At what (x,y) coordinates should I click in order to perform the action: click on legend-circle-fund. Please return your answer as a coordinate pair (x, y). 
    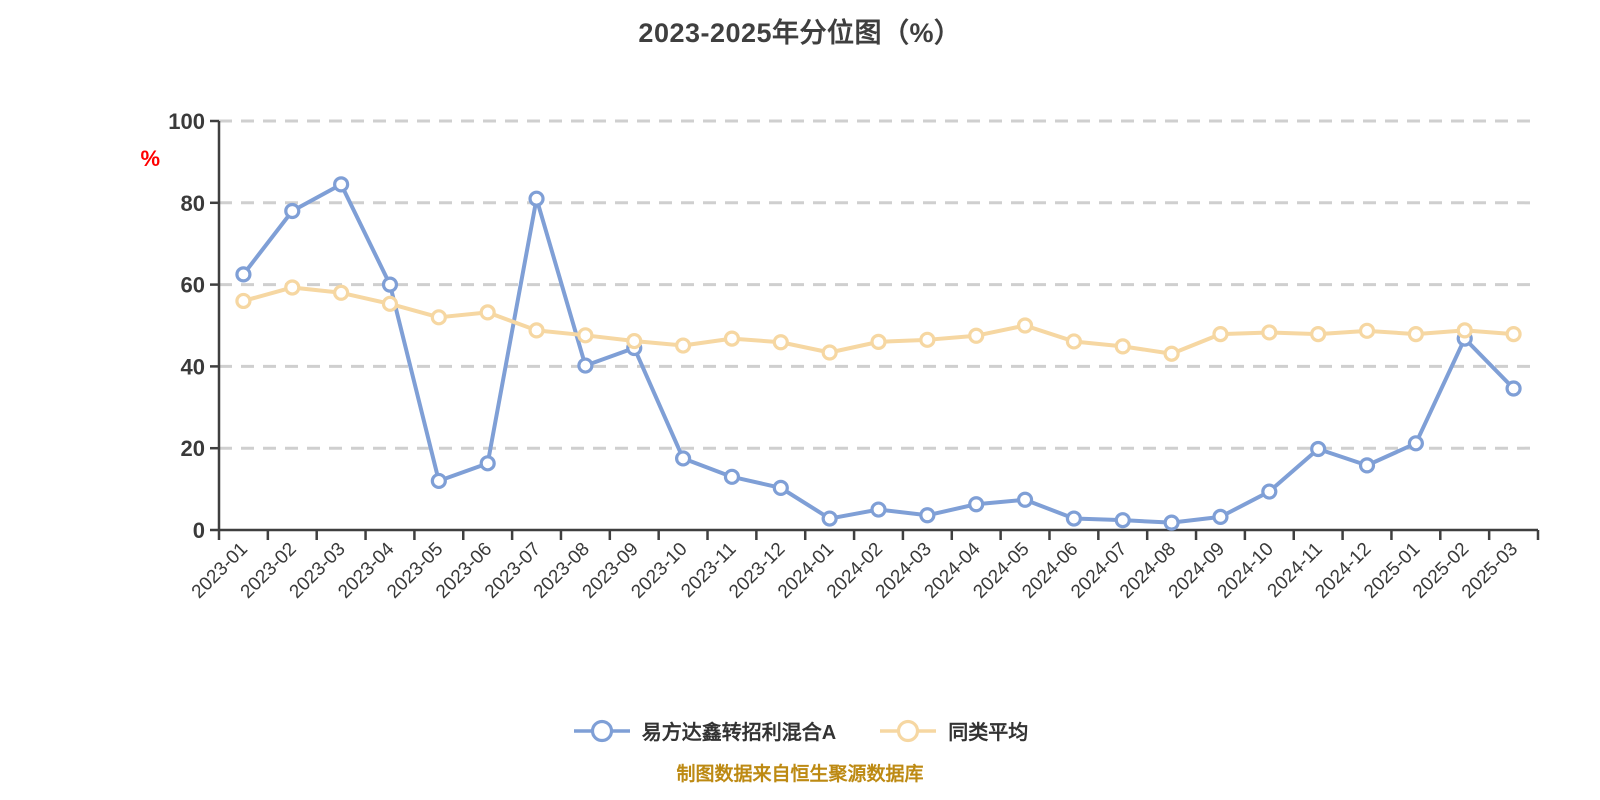
    Looking at the image, I should click on (601, 730).